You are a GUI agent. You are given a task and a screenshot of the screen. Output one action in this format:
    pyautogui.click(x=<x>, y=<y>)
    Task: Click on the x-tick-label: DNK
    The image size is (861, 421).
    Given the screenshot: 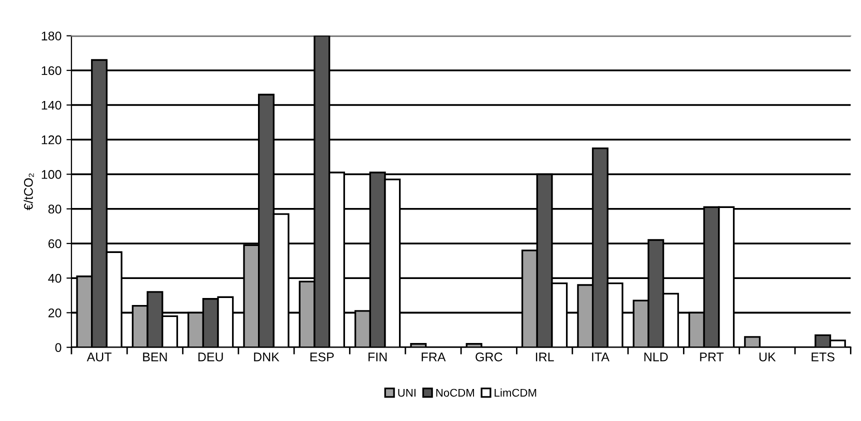 What is the action you would take?
    pyautogui.click(x=267, y=357)
    